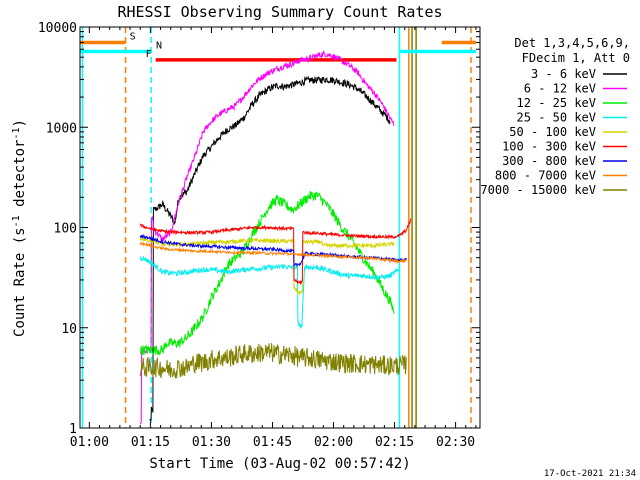 The width and height of the screenshot is (640, 480). I want to click on y-tick-label-3: 1000, so click(61, 128).